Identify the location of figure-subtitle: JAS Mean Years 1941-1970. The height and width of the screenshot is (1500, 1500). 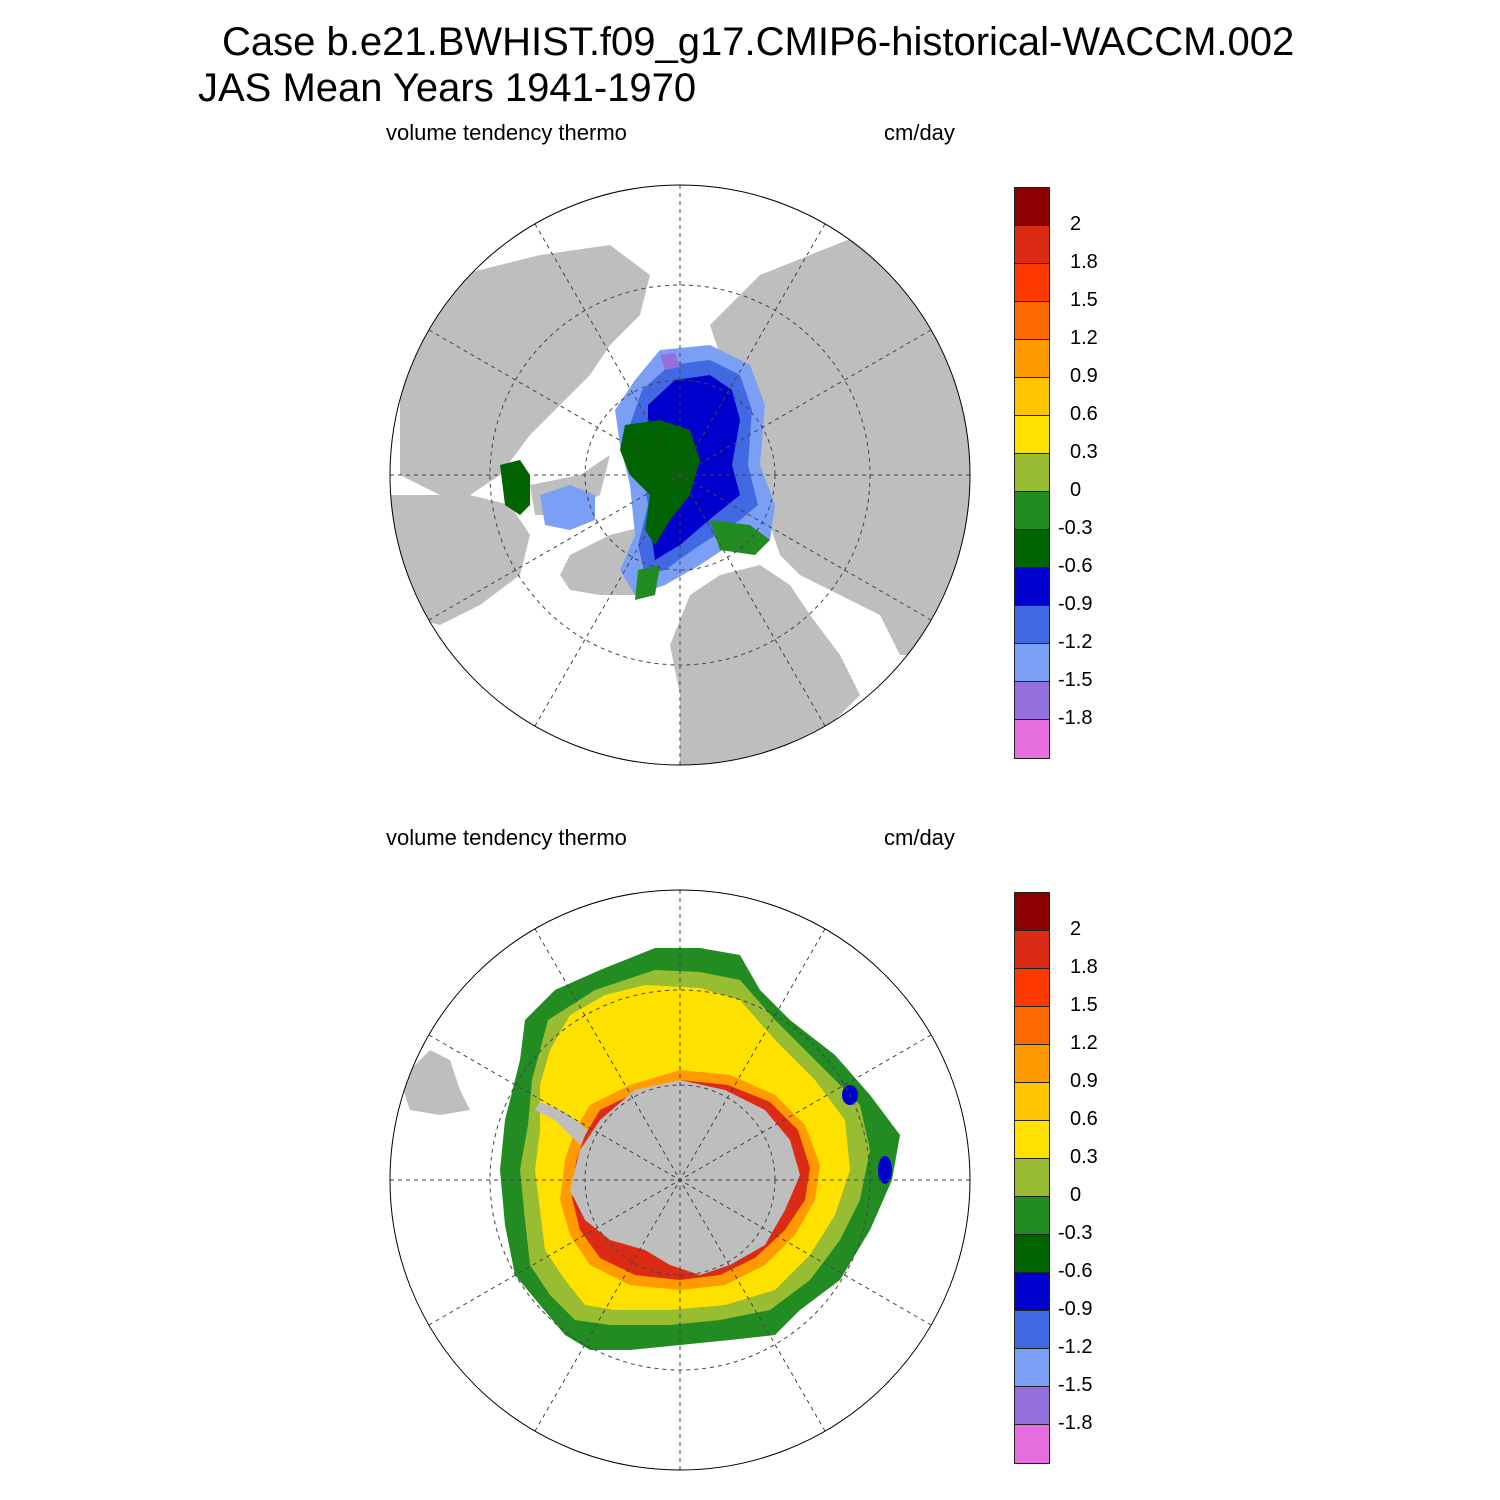
(447, 88).